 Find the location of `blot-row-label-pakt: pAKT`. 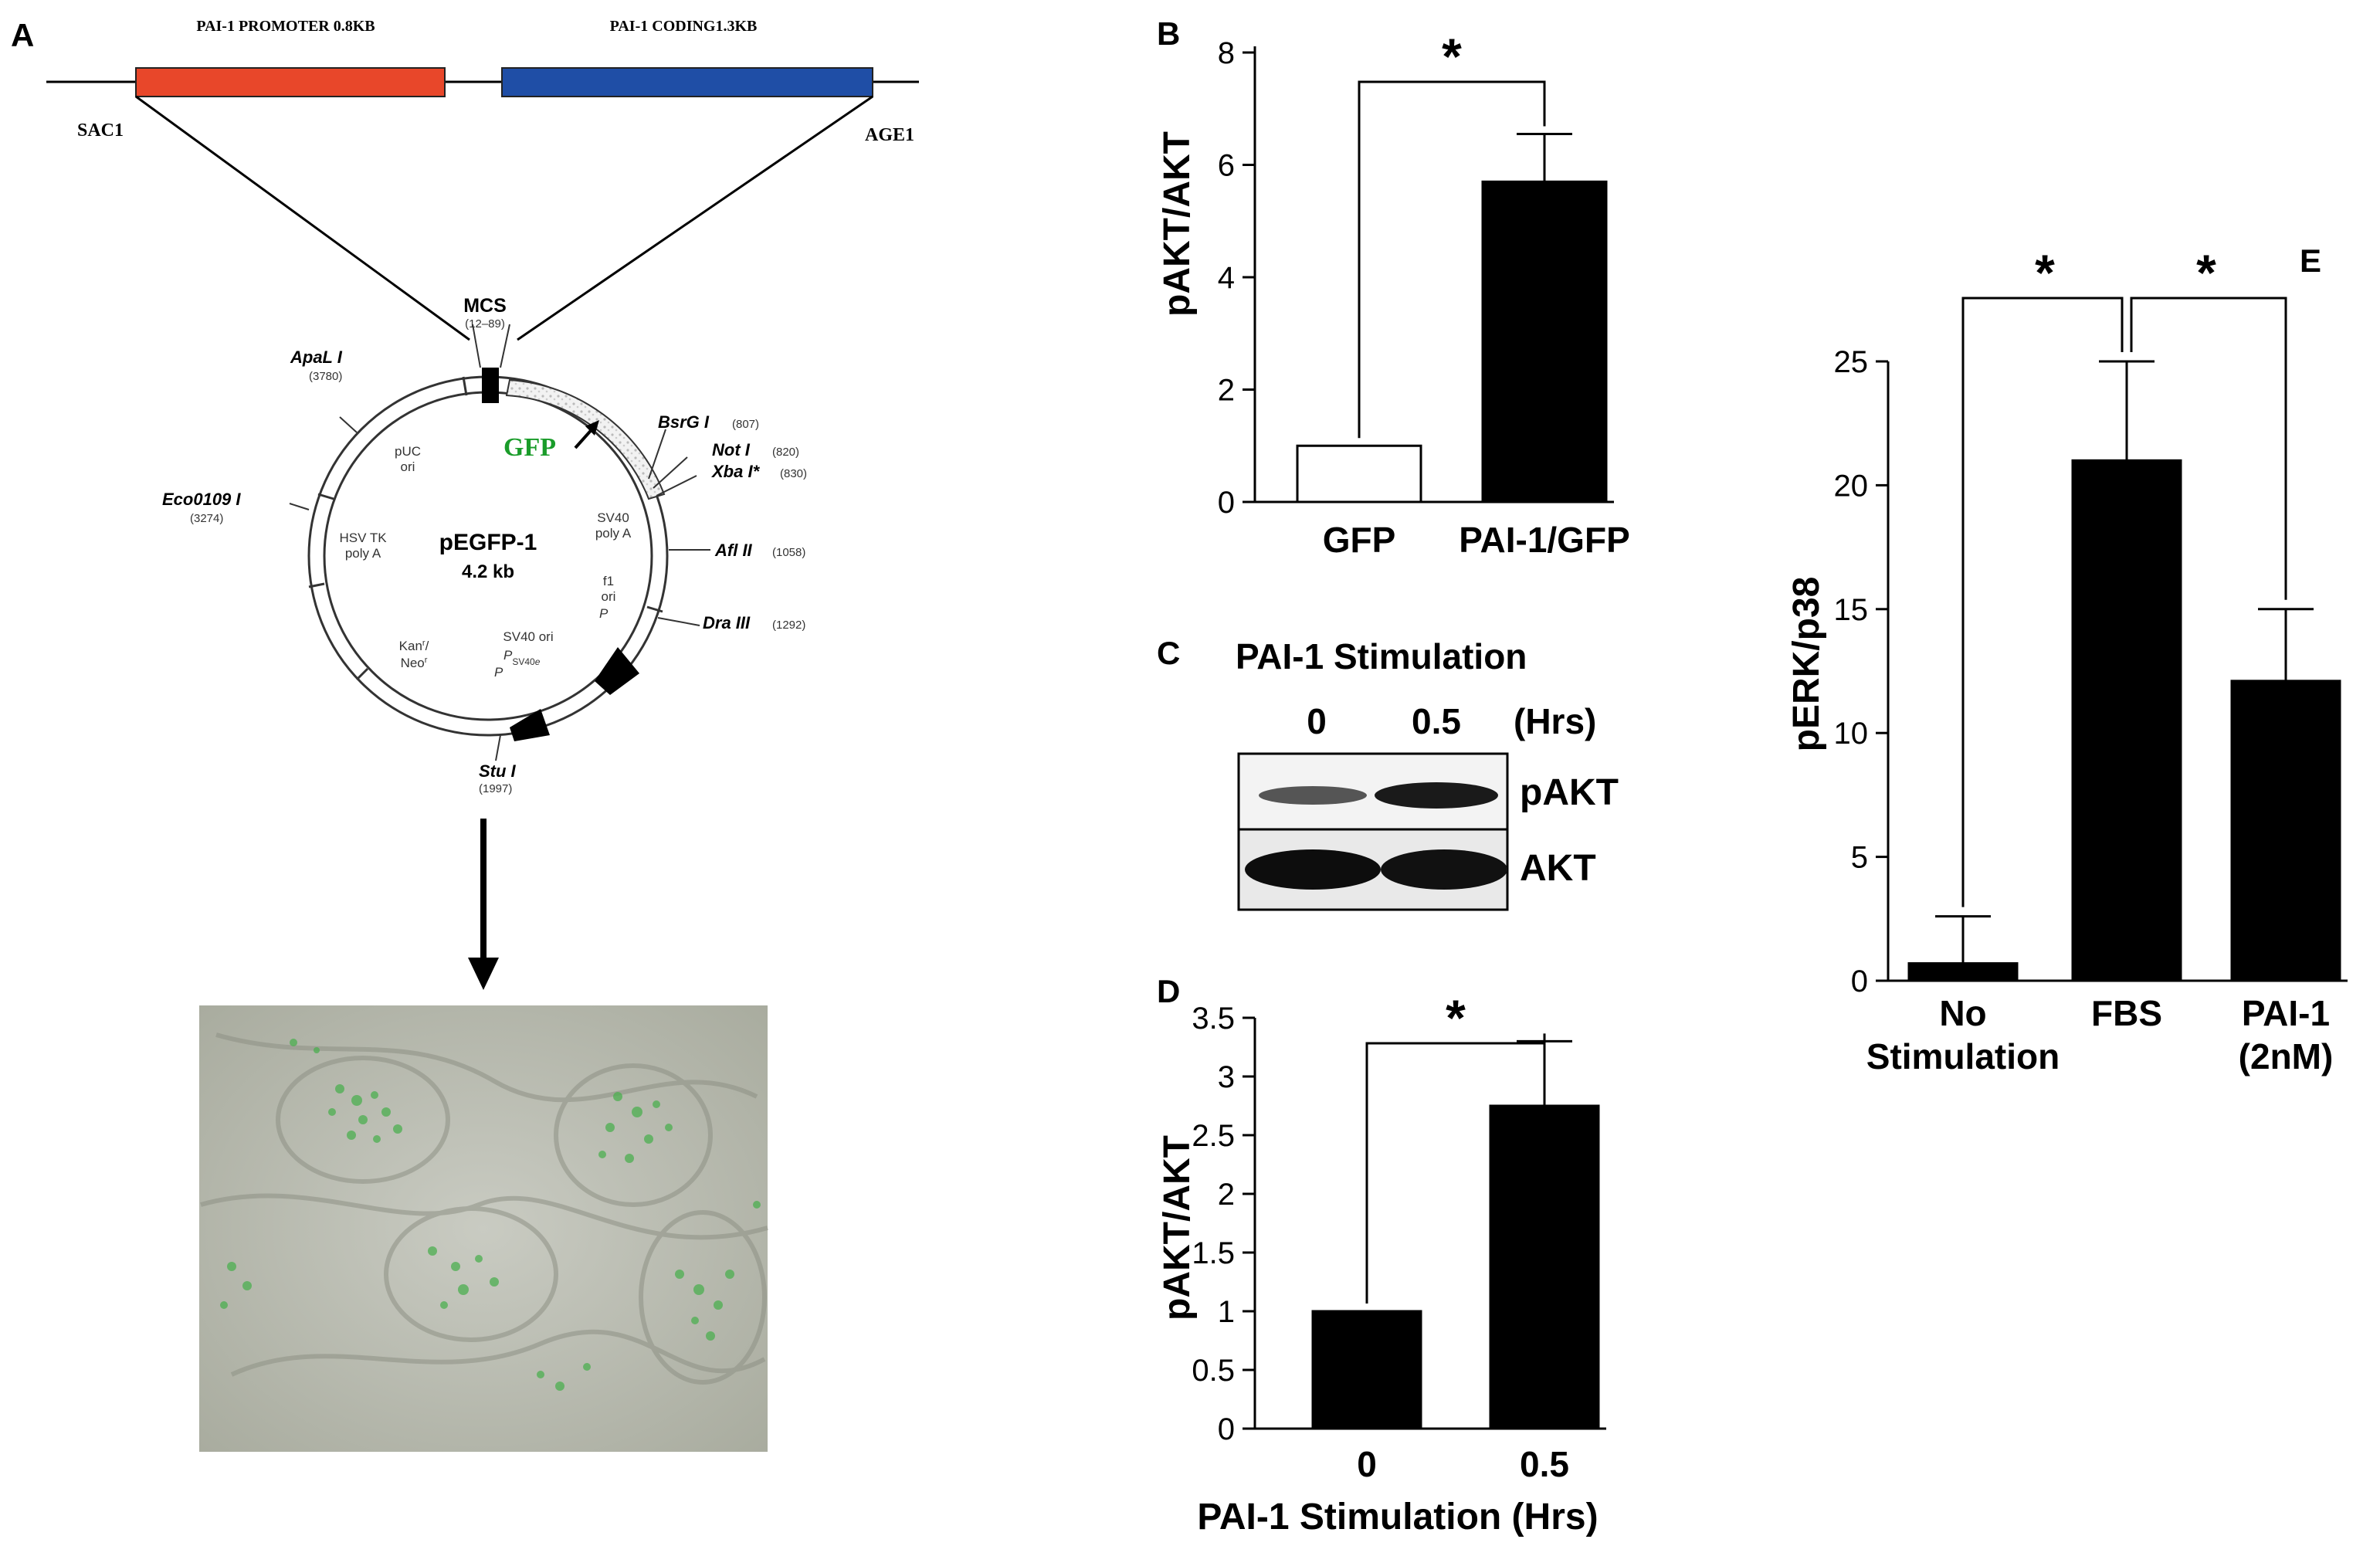

blot-row-label-pakt: pAKT is located at coordinates (1570, 793).